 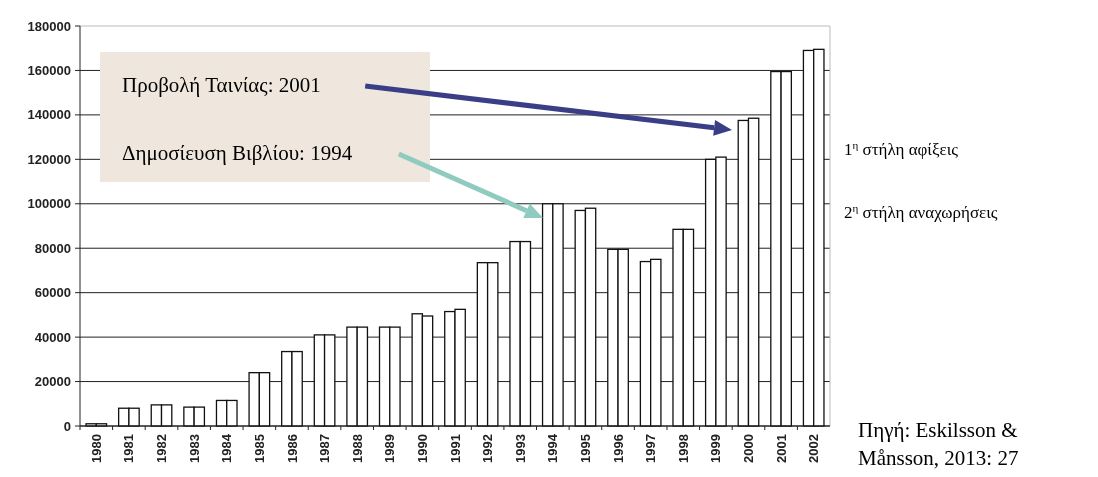 What do you see at coordinates (221, 85) in the screenshot?
I see `annotation: Προβολή Ταινίας: 2001` at bounding box center [221, 85].